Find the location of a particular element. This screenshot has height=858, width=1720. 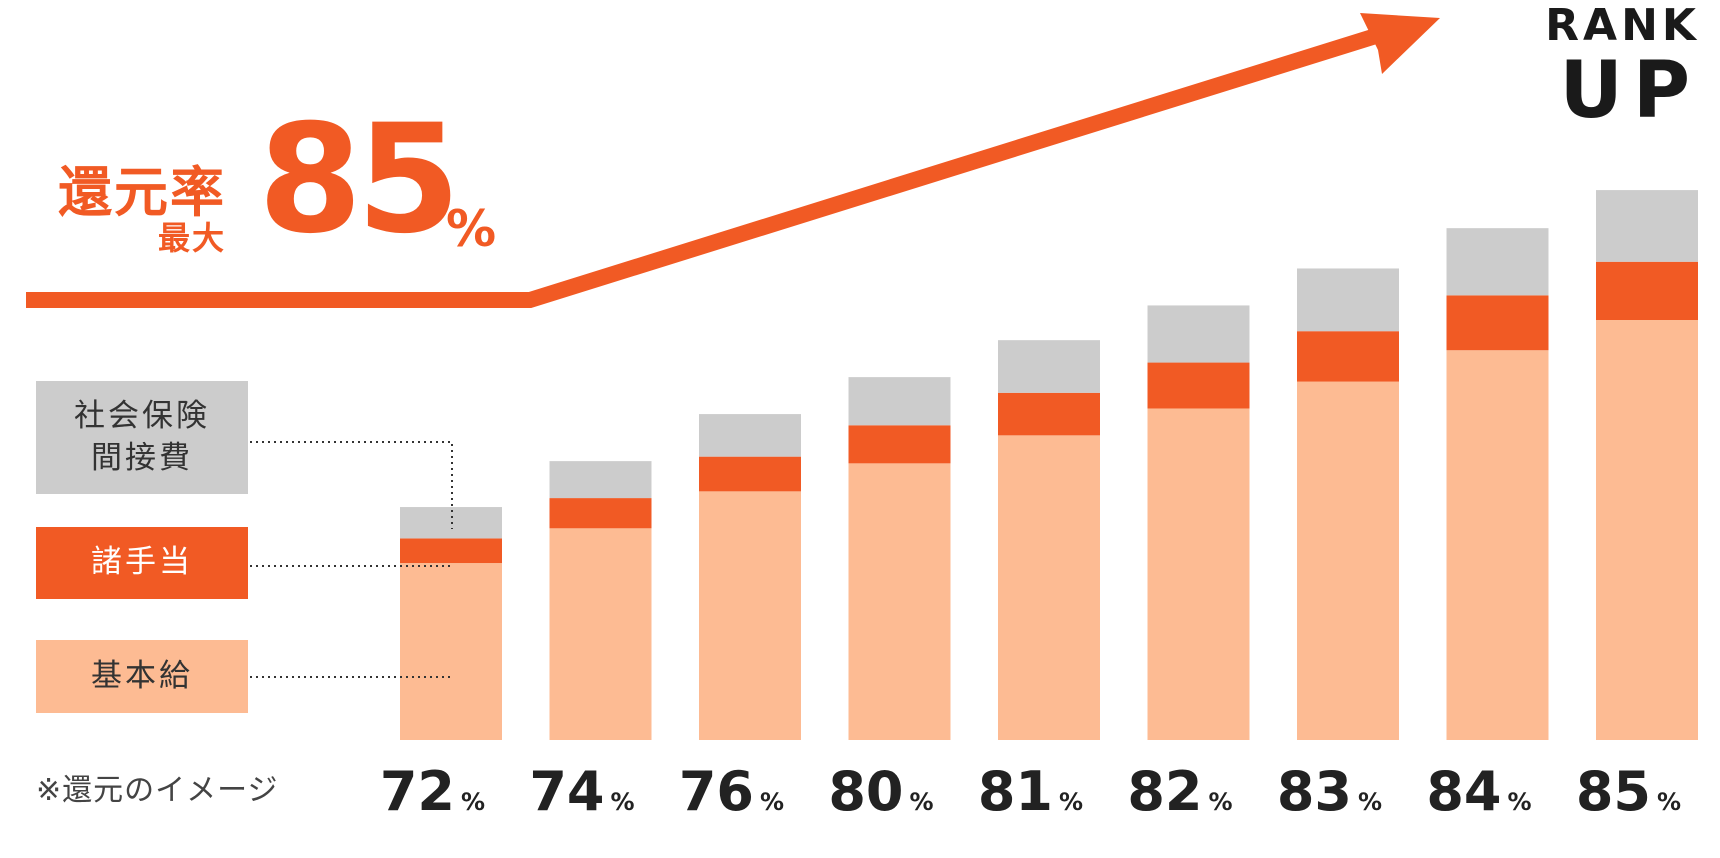

category-unit-7: % is located at coordinates (1370, 802).